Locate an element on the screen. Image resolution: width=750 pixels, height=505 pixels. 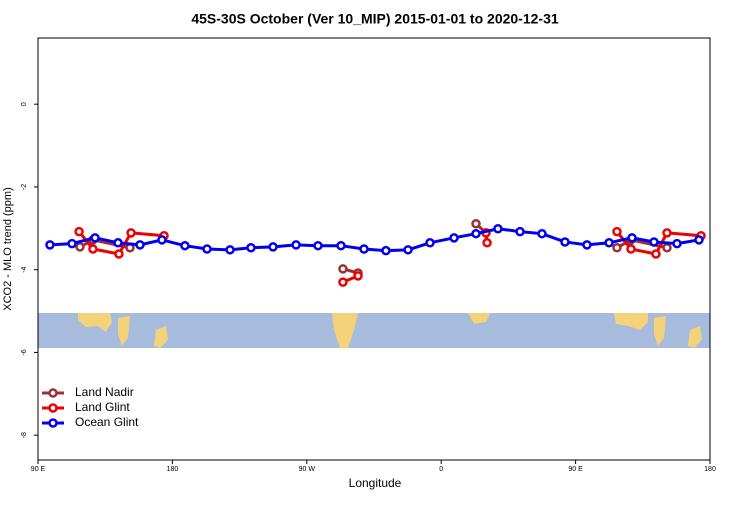
y-tick-label: -4 is located at coordinates (24, 269).